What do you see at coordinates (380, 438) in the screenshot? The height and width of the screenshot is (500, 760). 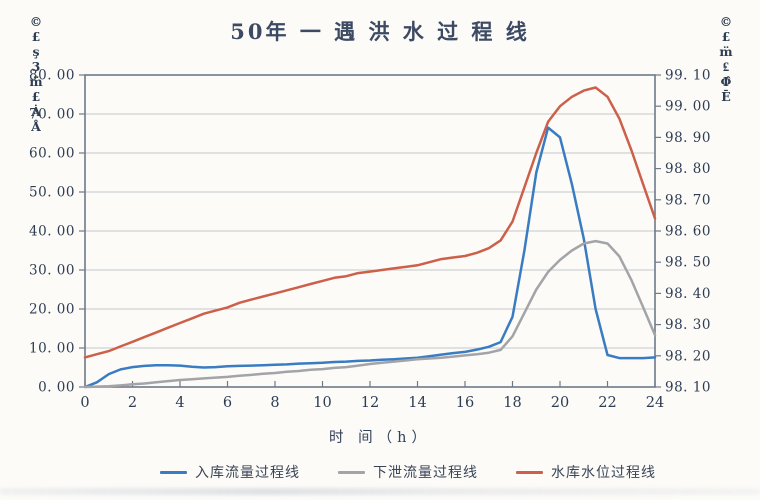 I see `x-axis-title: 时 间（h）` at bounding box center [380, 438].